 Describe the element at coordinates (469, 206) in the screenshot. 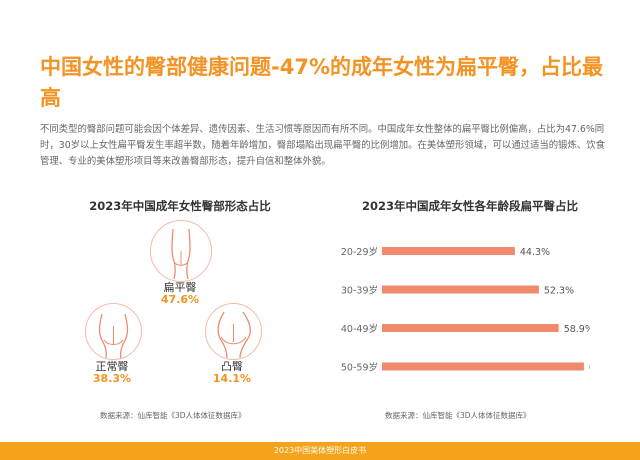

I see `age-chart-title: 2023年中国成年女性各年龄段扁平臀占比` at that location.